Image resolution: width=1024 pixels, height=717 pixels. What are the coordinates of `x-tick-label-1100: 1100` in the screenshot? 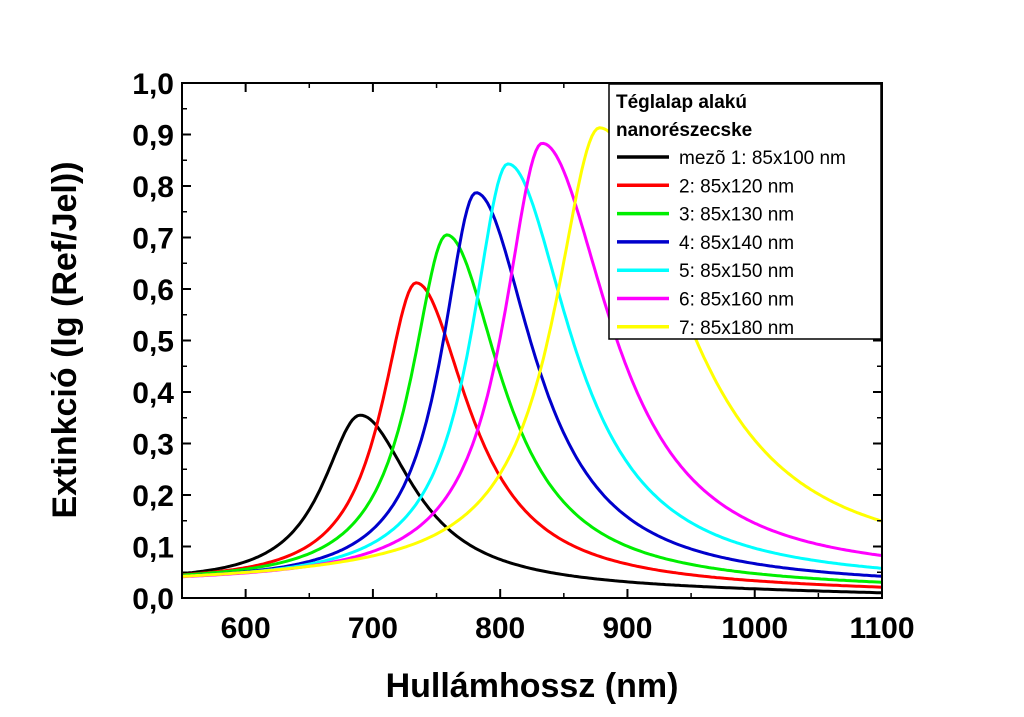 It's located at (881, 628).